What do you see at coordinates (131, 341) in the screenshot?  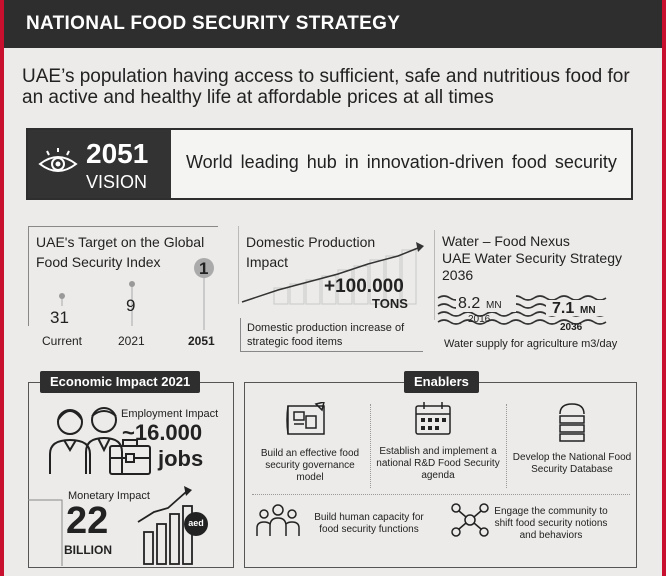 I see `target-label-2021: 2021` at bounding box center [131, 341].